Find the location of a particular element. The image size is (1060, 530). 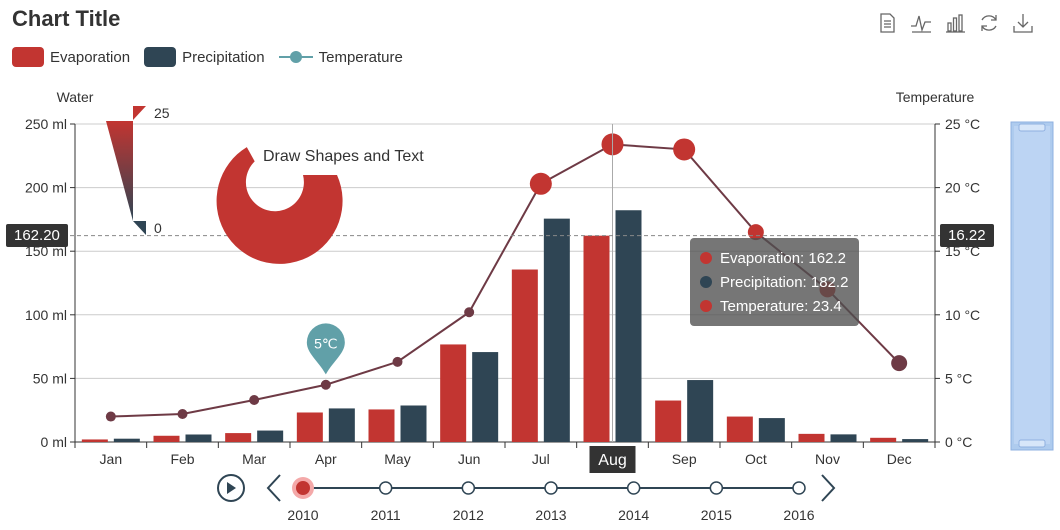

x-tick-label: Jan is located at coordinates (111, 459).